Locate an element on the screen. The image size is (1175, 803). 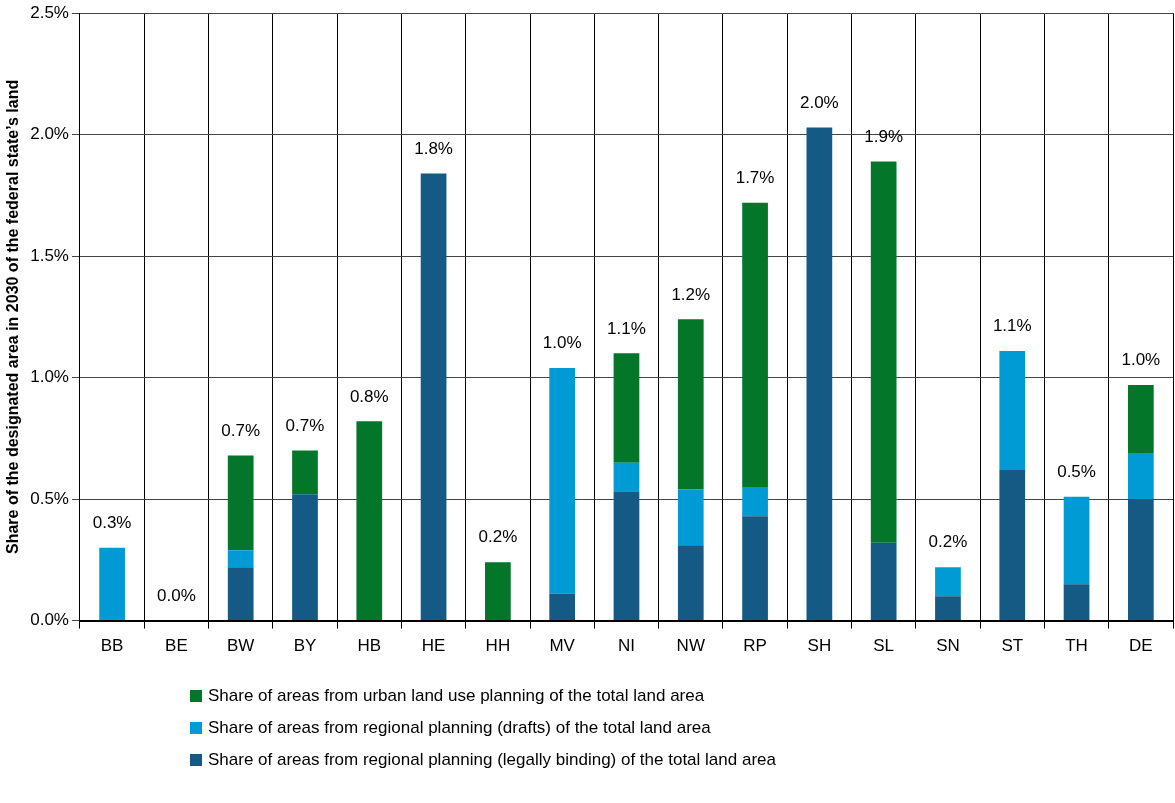
y-tick-label: 2.0% is located at coordinates (49, 134).